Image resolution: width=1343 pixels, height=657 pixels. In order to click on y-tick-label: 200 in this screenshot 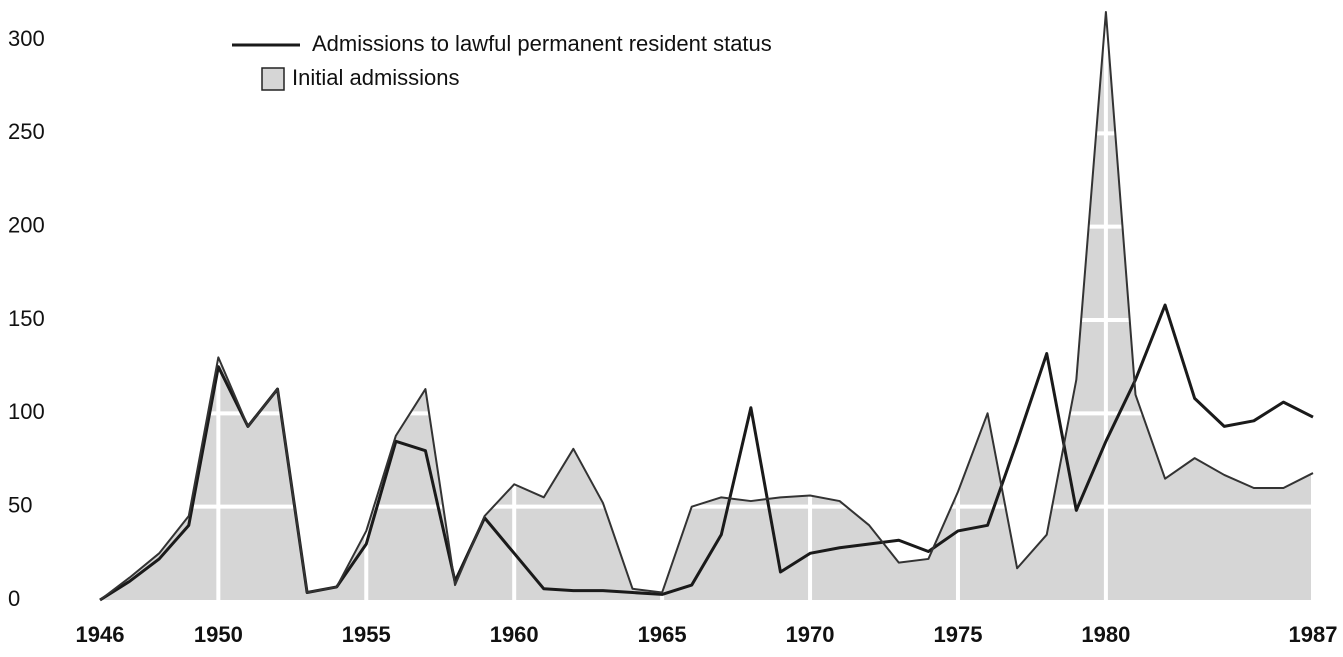, I will do `click(26, 224)`.